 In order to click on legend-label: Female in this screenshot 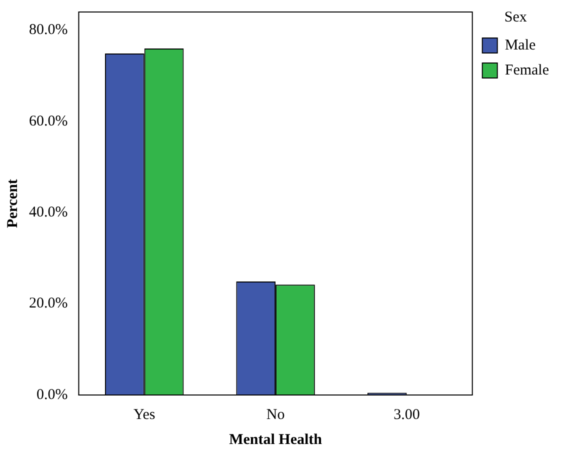, I will do `click(527, 70)`.